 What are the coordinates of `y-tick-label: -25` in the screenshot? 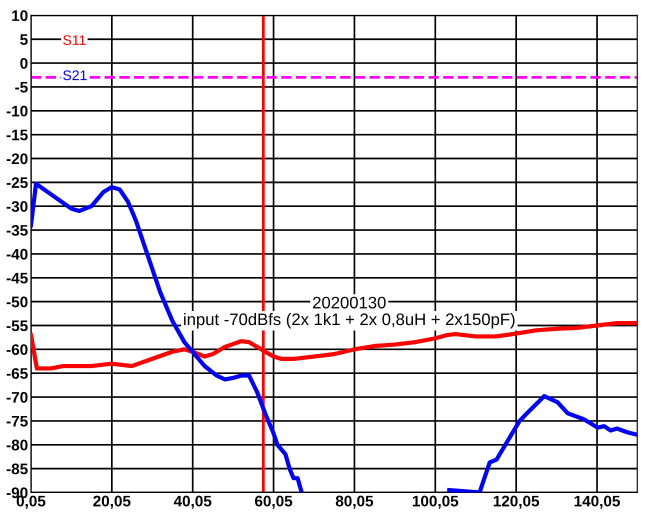 It's located at (17, 182).